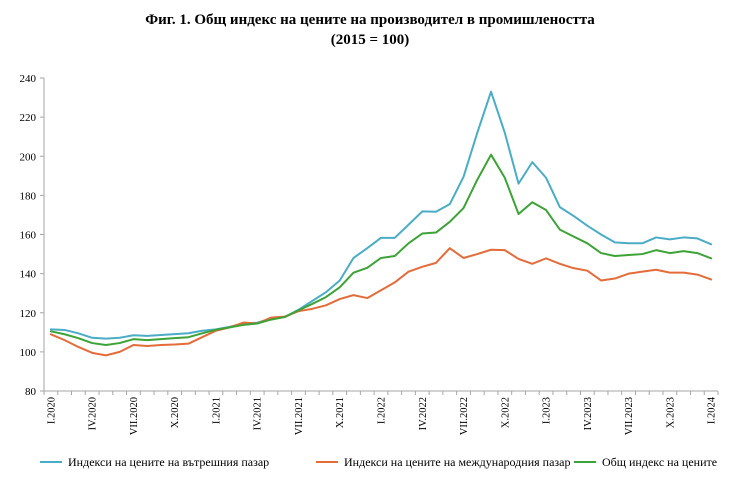 Image resolution: width=740 pixels, height=479 pixels. I want to click on legend-item-domestic: Индекси на цените на вътрешния пазар, so click(154, 462).